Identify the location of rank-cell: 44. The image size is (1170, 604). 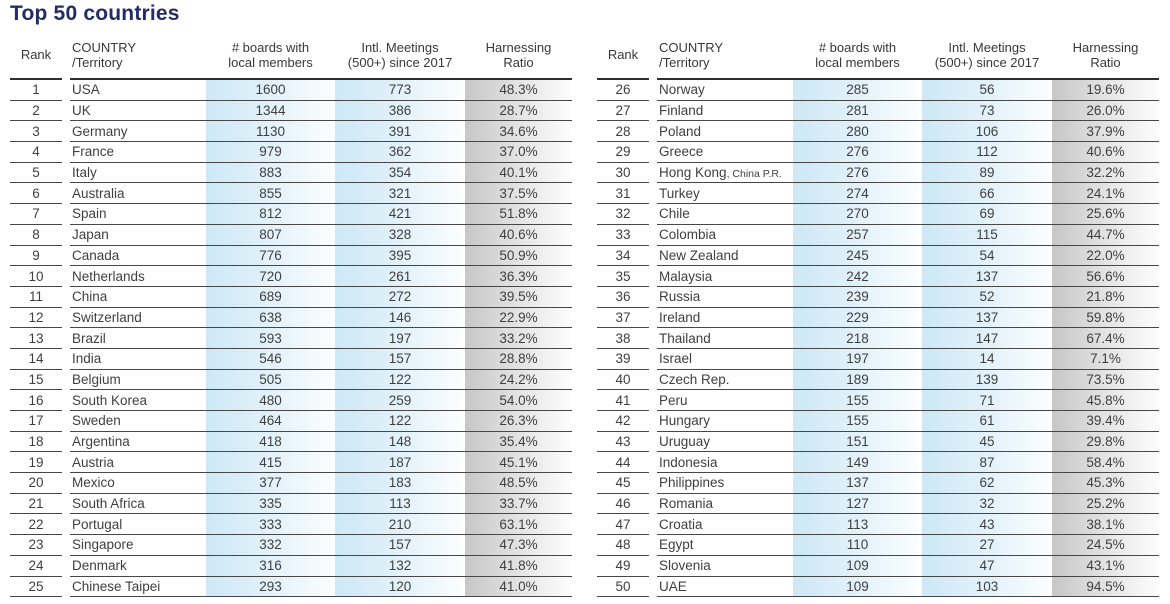
(623, 462).